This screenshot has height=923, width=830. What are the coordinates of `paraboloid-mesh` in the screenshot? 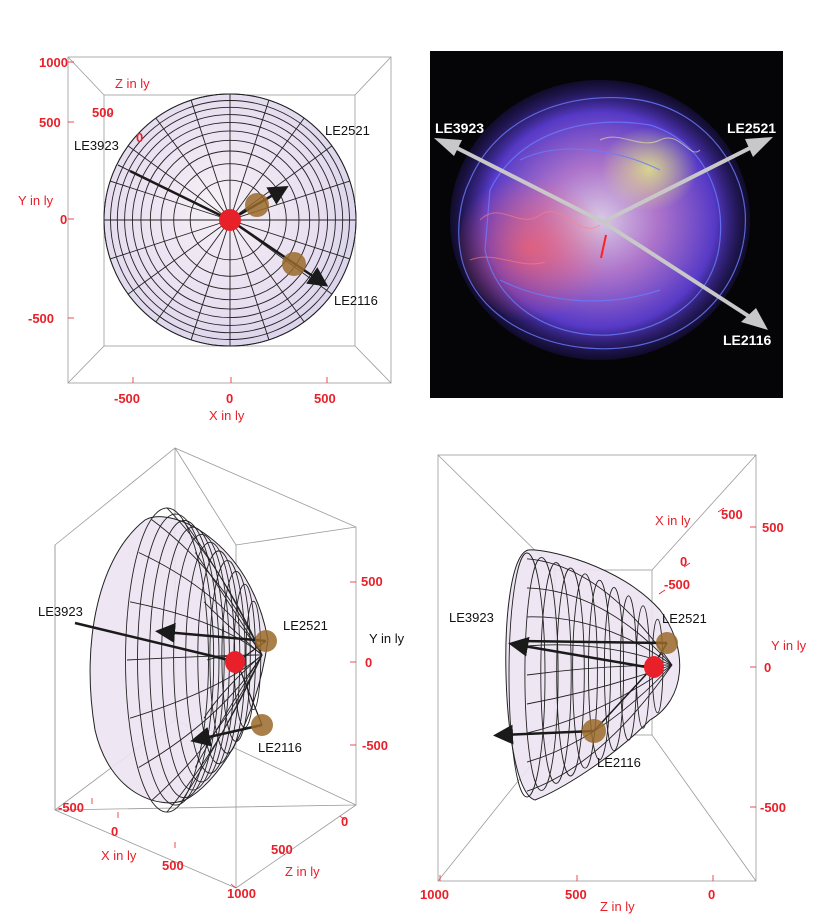 It's located at (194, 660).